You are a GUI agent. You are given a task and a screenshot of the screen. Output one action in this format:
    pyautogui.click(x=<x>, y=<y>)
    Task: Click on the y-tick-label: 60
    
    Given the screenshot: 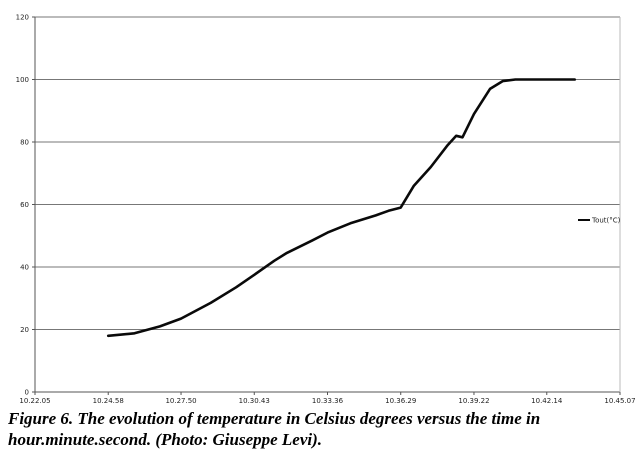 What is the action you would take?
    pyautogui.click(x=24, y=205)
    